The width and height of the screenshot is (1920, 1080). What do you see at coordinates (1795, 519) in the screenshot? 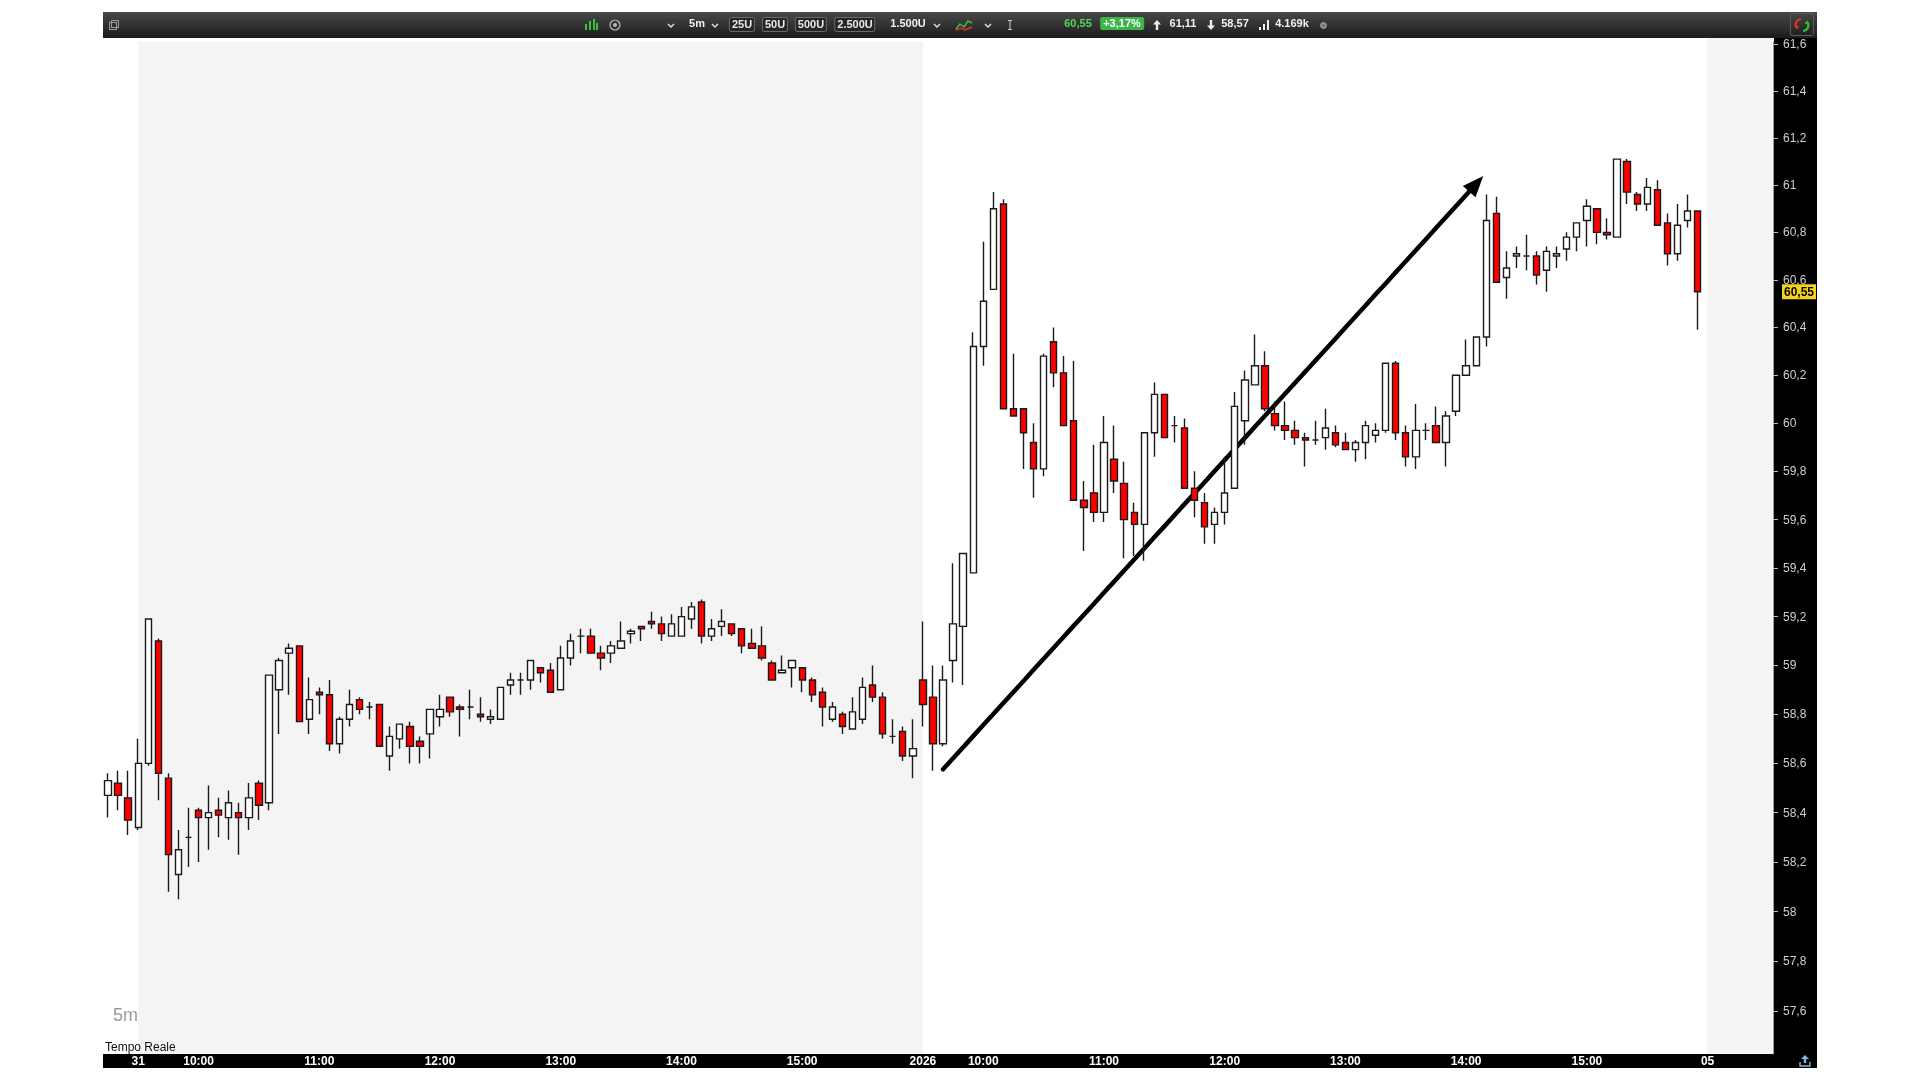
I see `y-tick-label: 59,6` at bounding box center [1795, 519].